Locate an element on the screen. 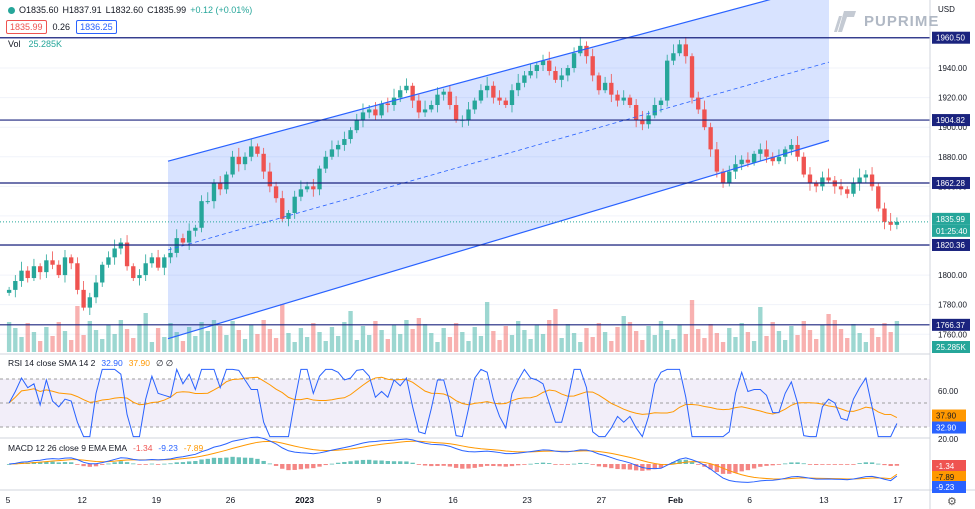 This screenshot has height=509, width=975. macd-hist-legend-value: -1.34 is located at coordinates (143, 448).